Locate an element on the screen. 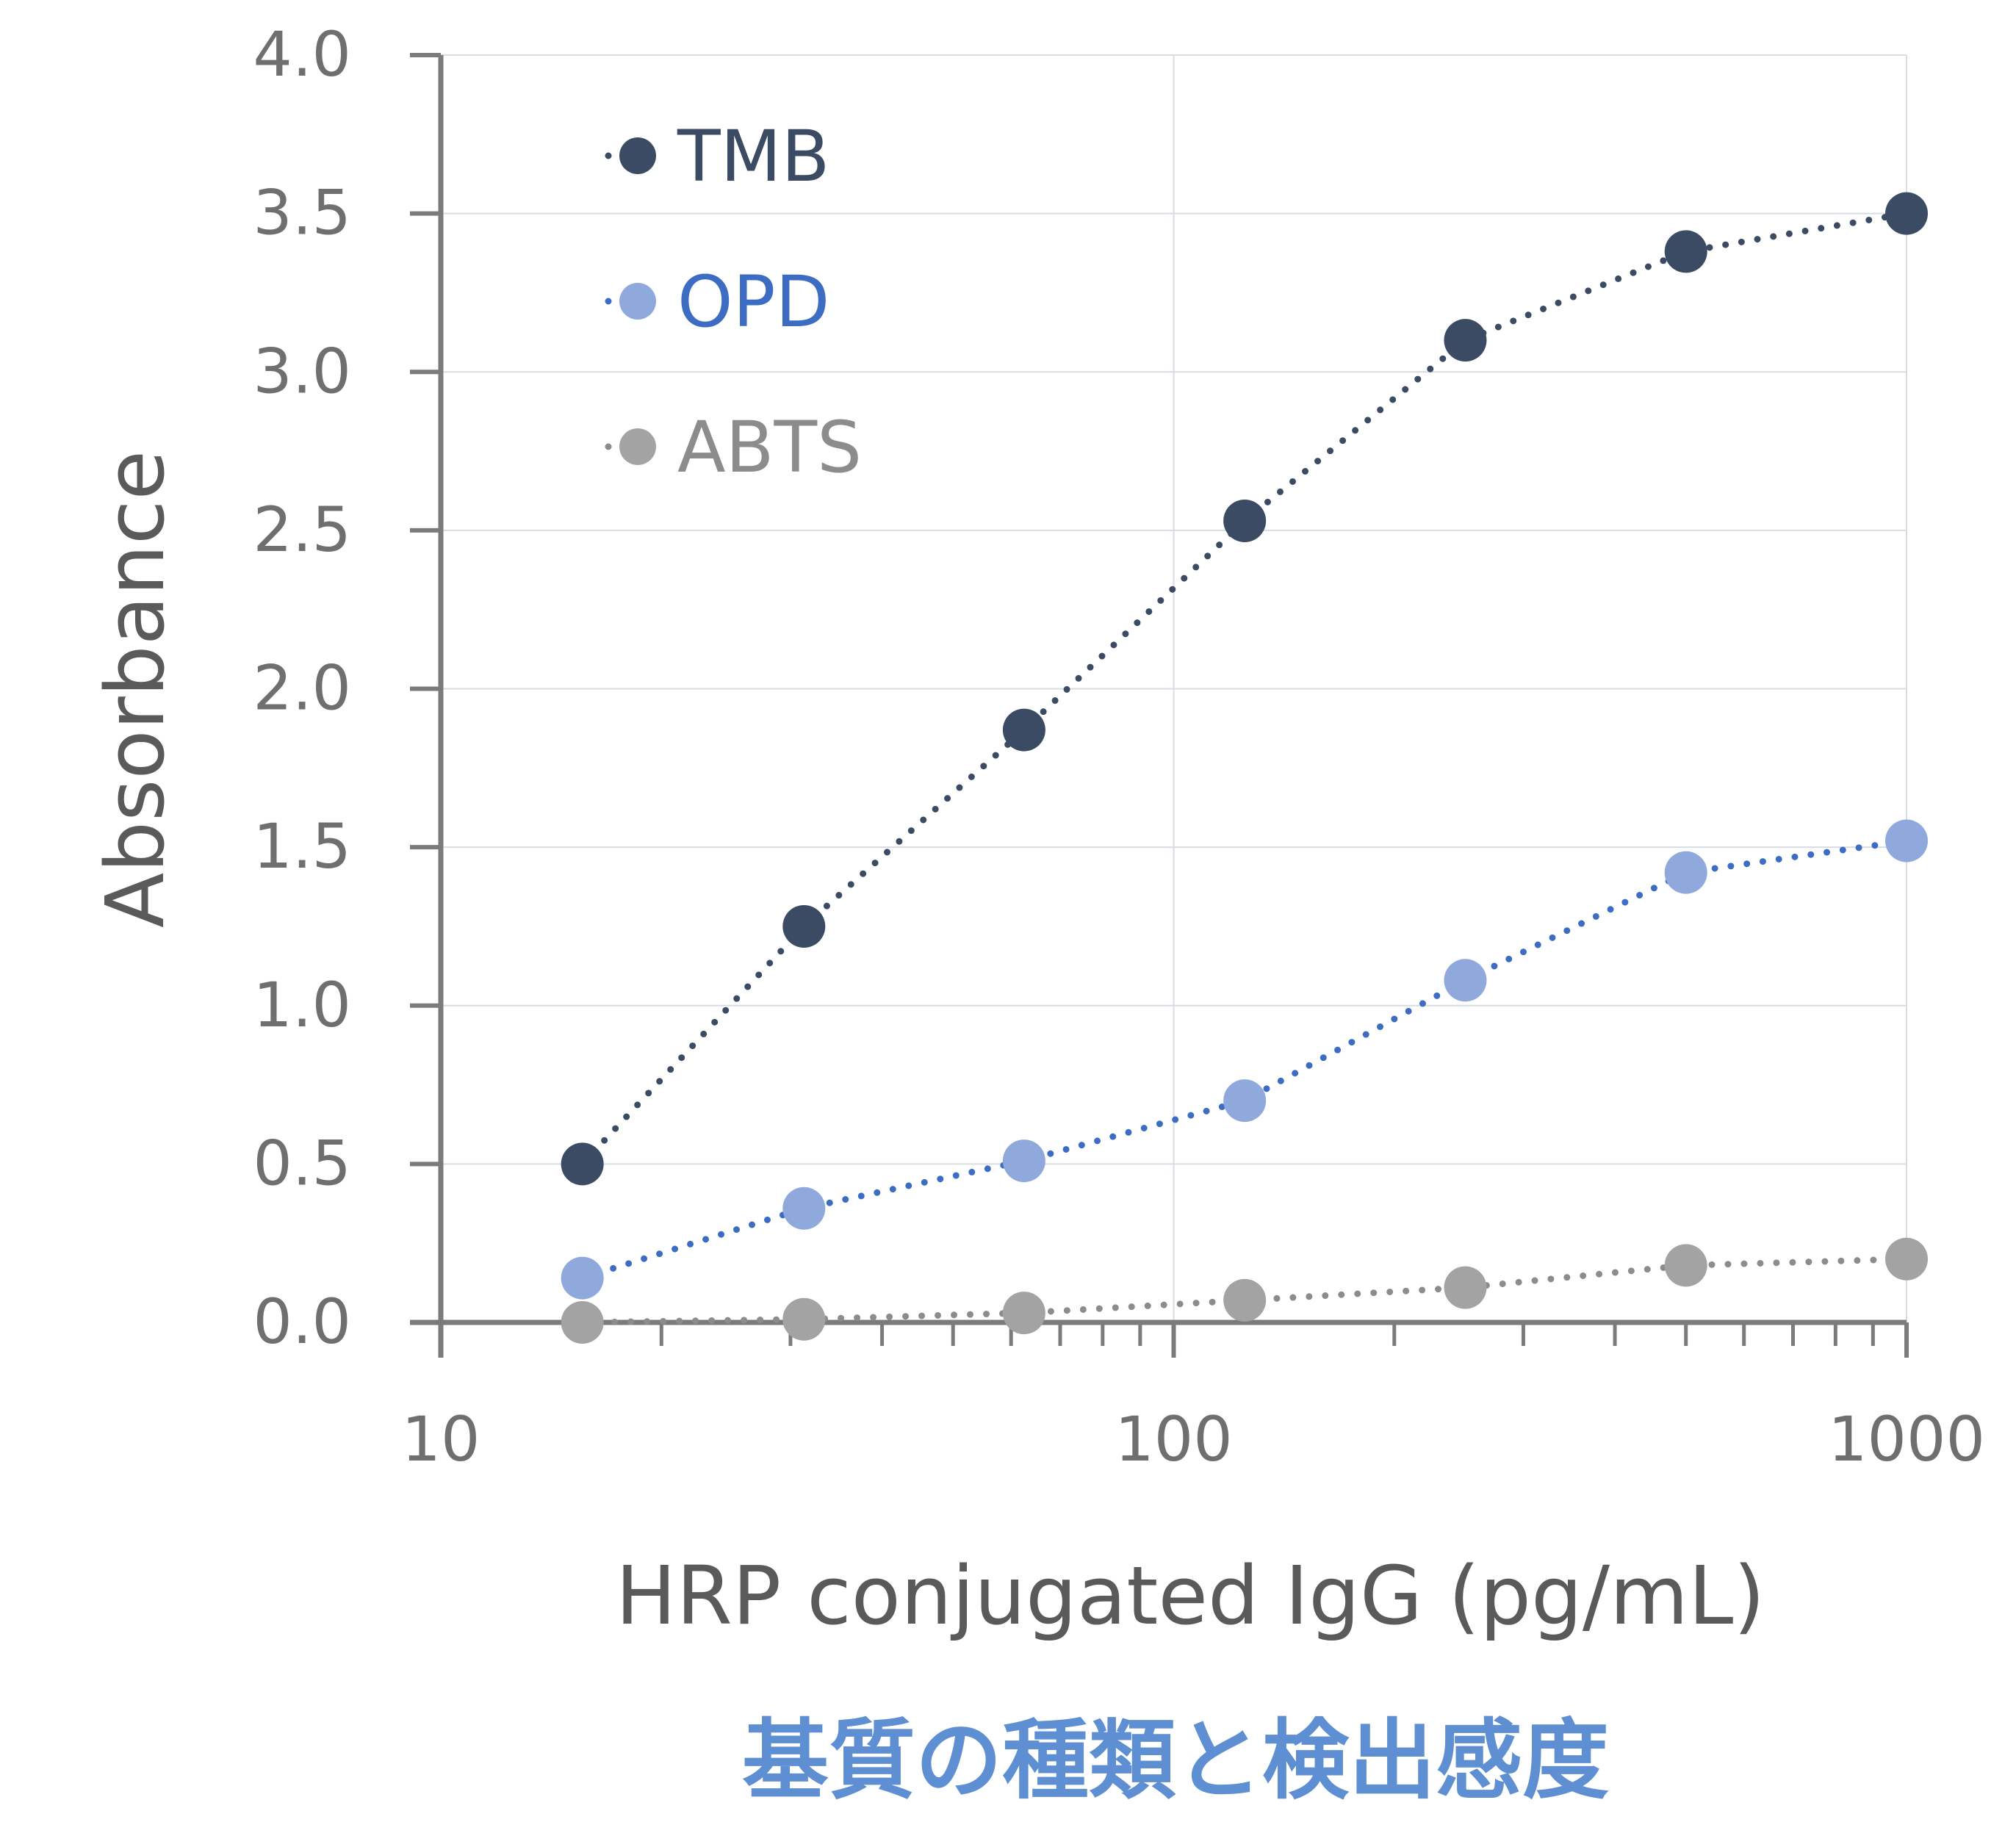  y-tick-label: 3.0 is located at coordinates (302, 371).